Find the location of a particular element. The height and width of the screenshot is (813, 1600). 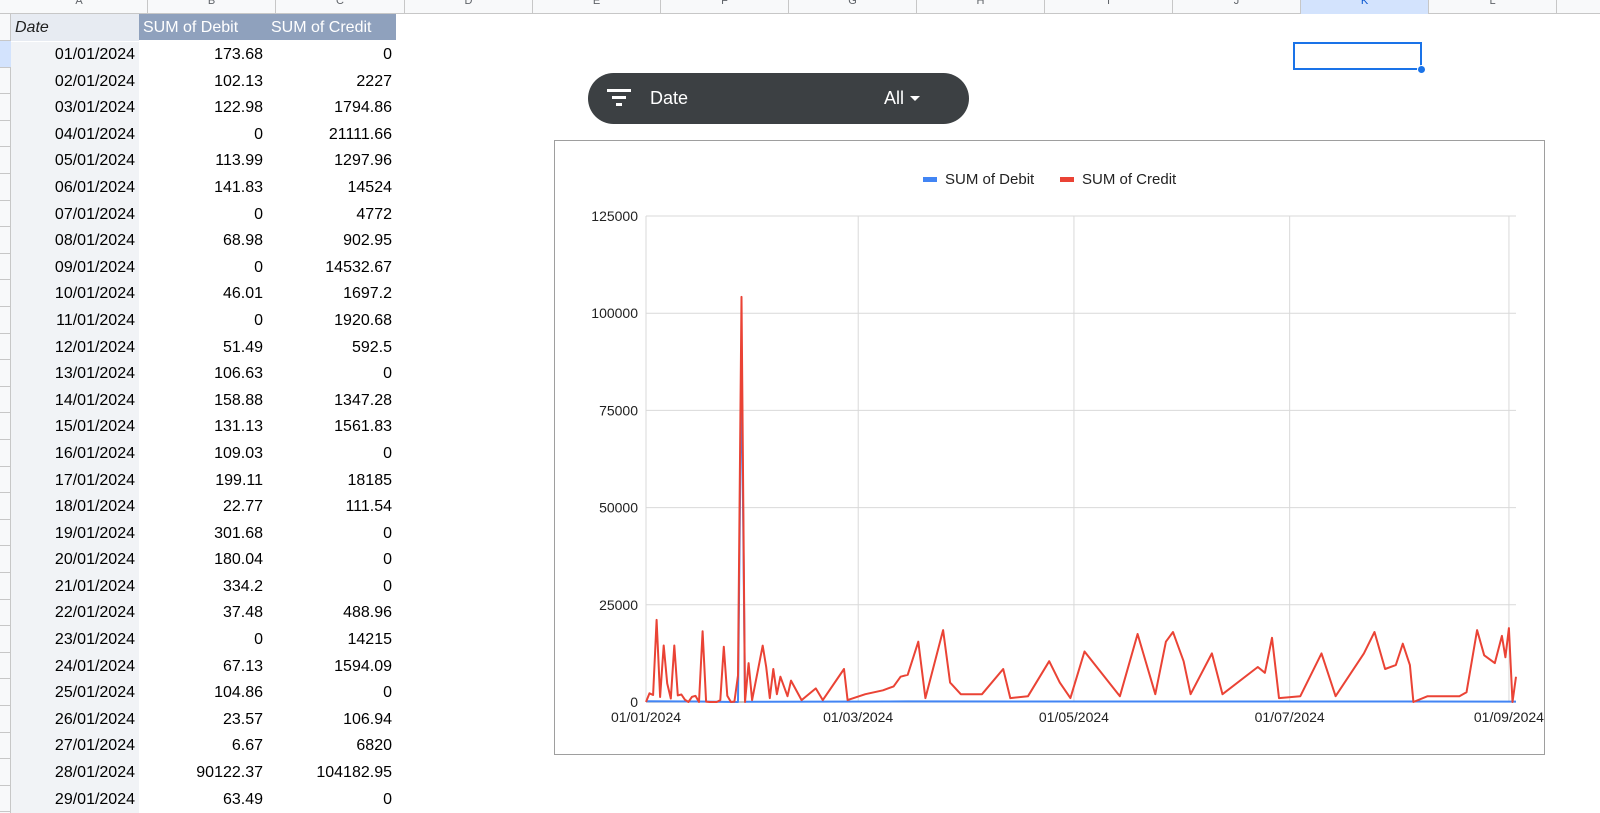

cell-debit: 141.83 is located at coordinates (238, 187).